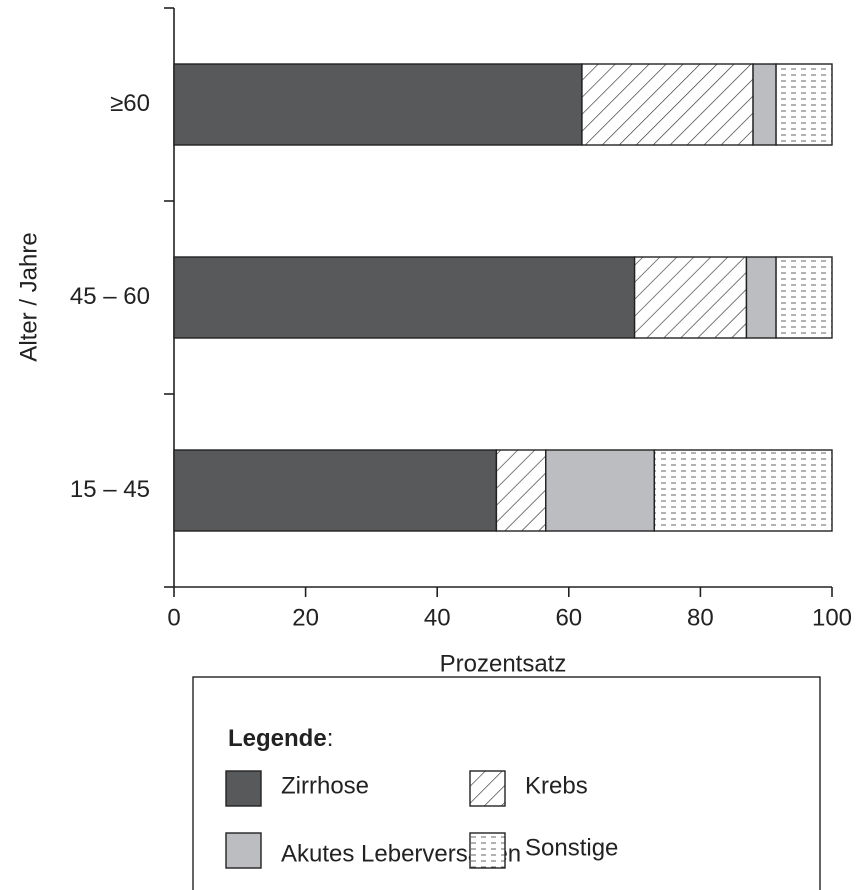 The height and width of the screenshot is (890, 859). What do you see at coordinates (110, 296) in the screenshot?
I see `y-tick-label: 45 – 60` at bounding box center [110, 296].